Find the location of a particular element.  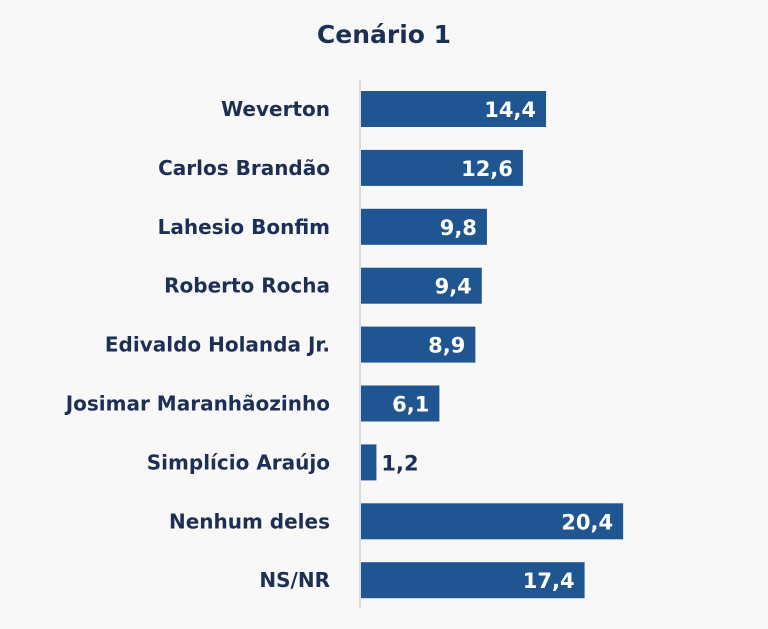

category-label: Roberto Rocha is located at coordinates (247, 286).